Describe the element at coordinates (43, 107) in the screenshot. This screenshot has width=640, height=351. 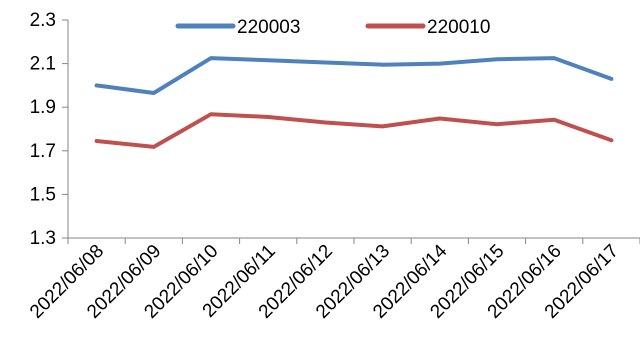
I see `y-tick-label: 1.9` at that location.